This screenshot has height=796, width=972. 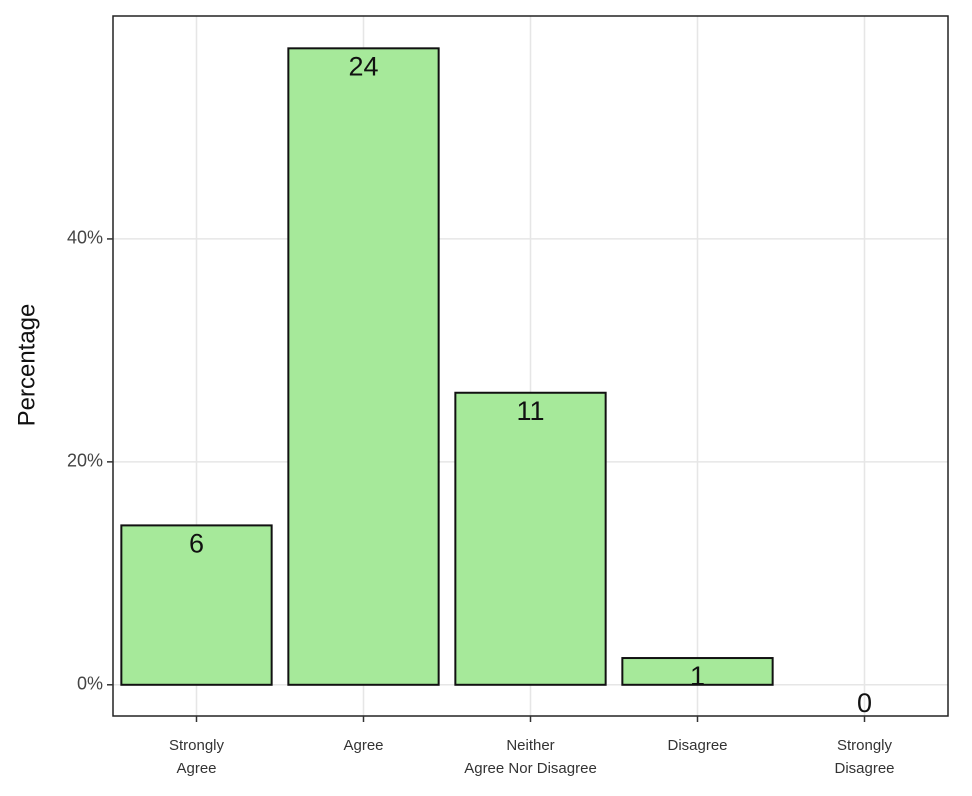 I want to click on data-label: 11, so click(x=530, y=411).